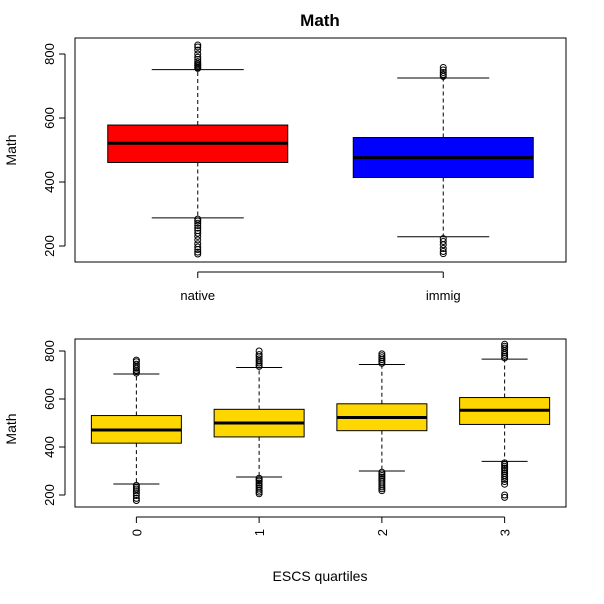  What do you see at coordinates (321, 526) in the screenshot?
I see `x-axis: 0 1 2 3` at bounding box center [321, 526].